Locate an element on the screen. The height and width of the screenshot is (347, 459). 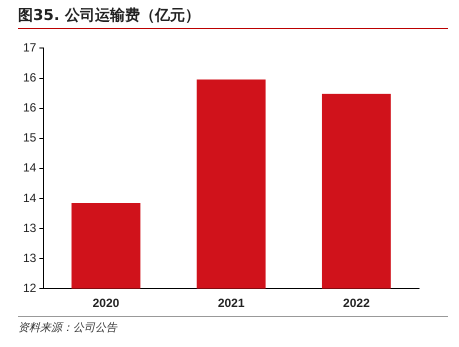
y-tick-label: 17 is located at coordinates (29, 47).